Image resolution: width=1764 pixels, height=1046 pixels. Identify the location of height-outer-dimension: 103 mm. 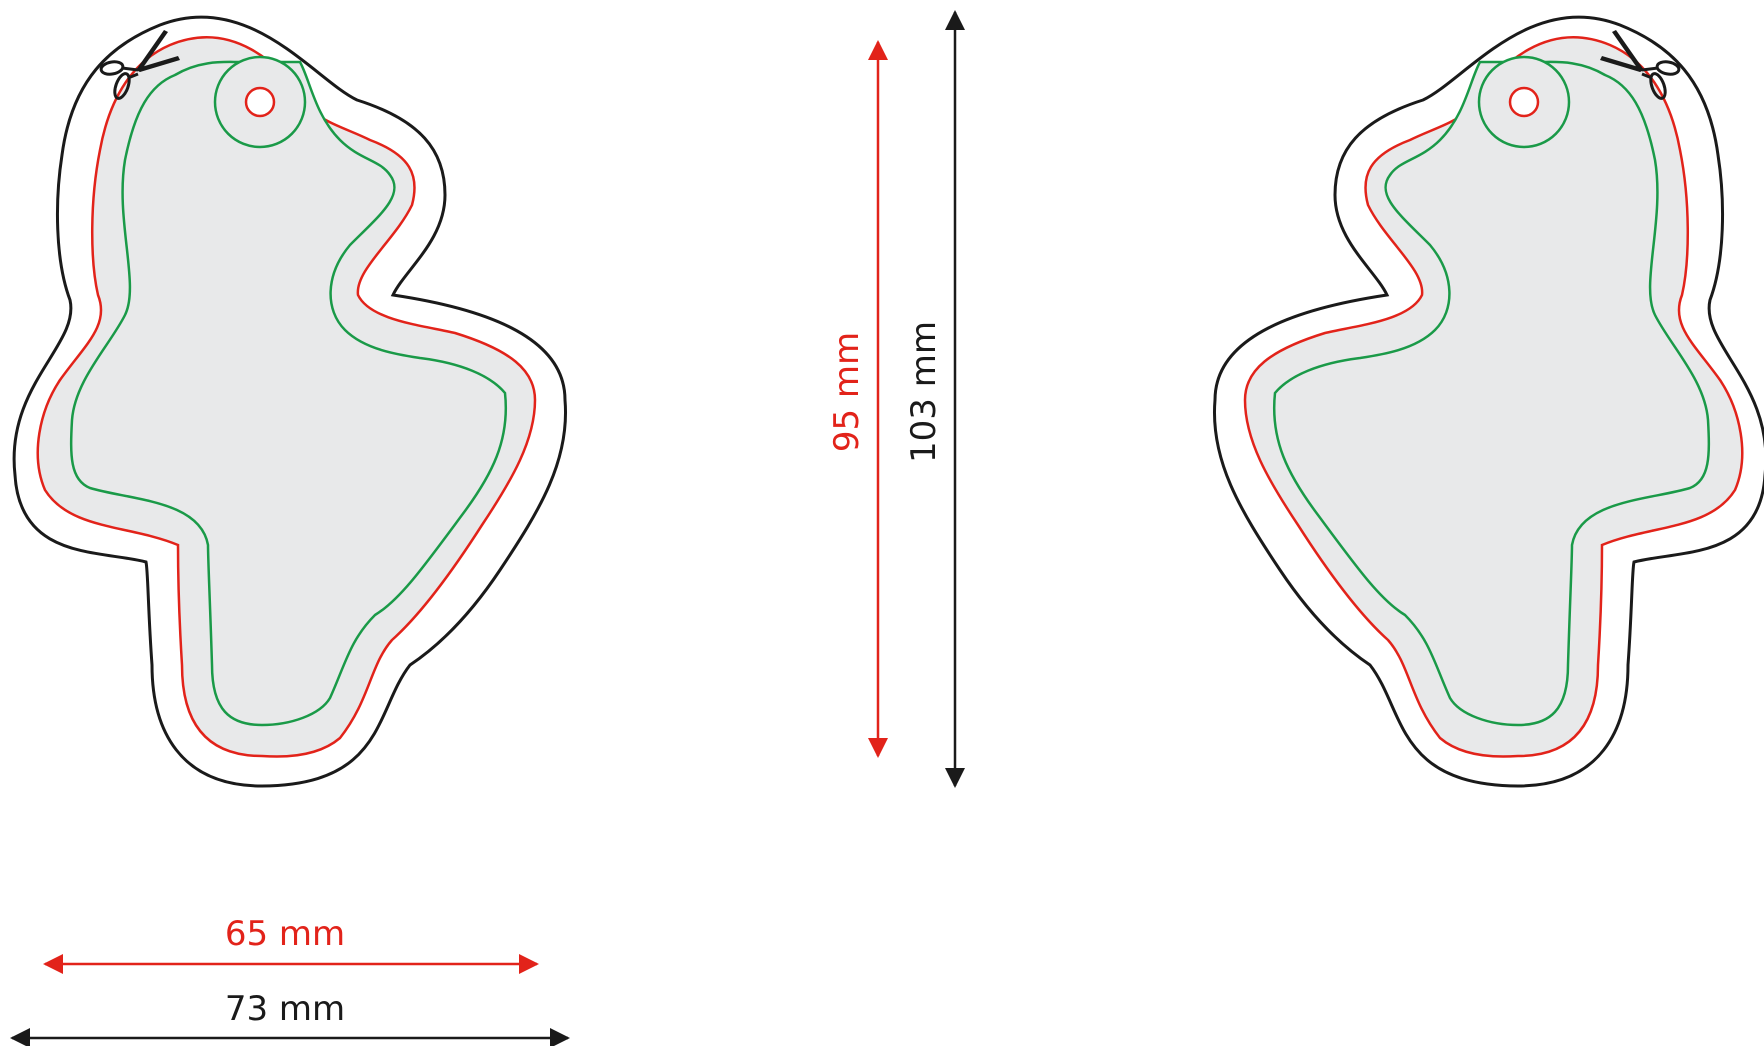
(934, 399).